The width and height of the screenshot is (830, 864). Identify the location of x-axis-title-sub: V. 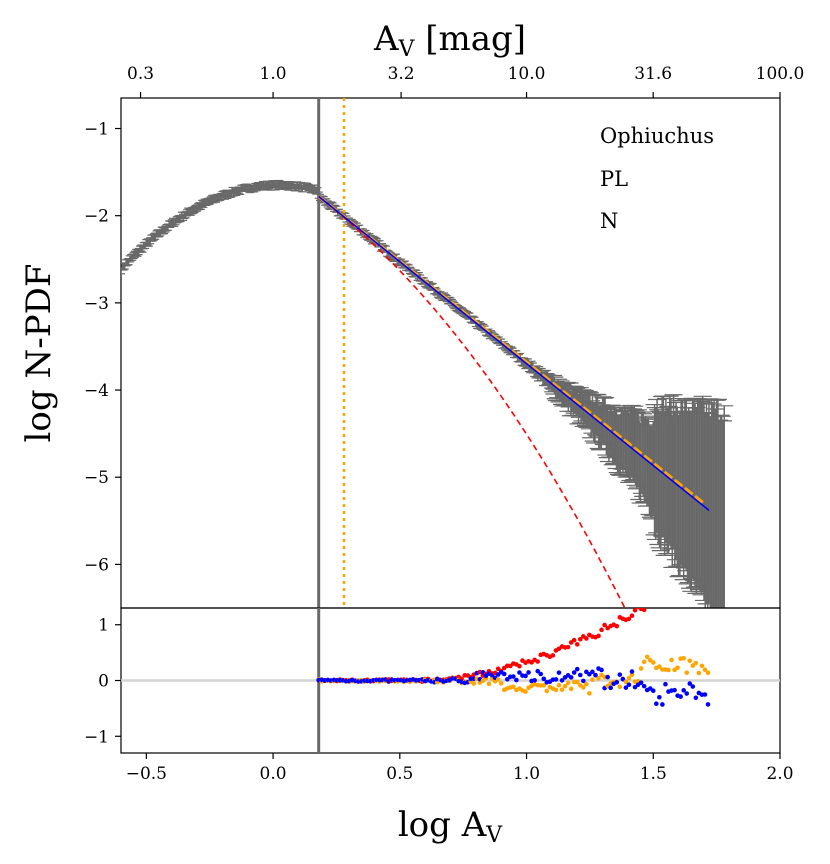
(494, 835).